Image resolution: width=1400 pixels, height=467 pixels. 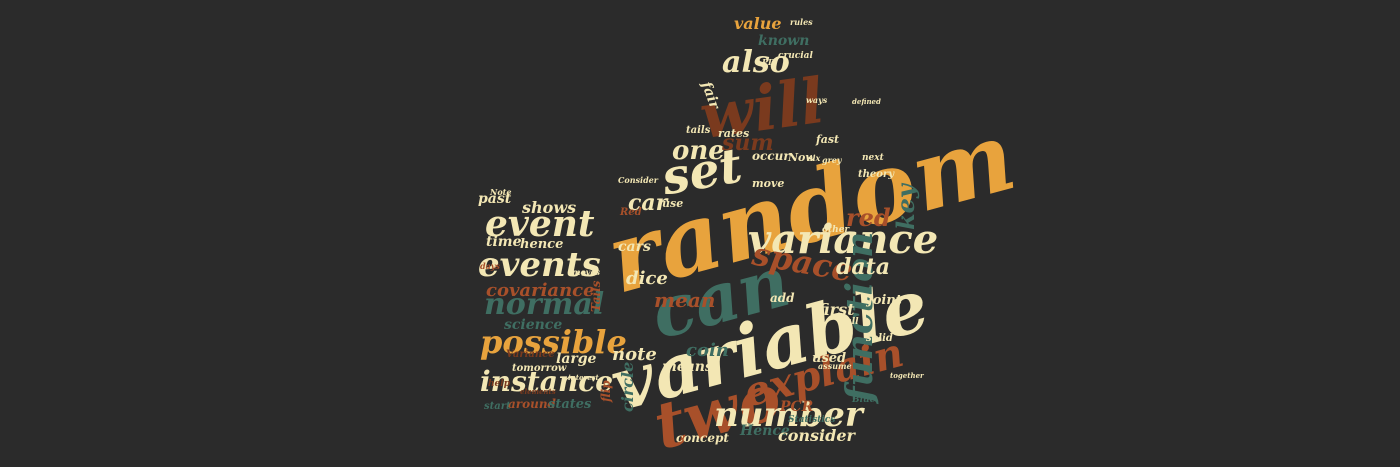 I want to click on word-possible: possible, so click(x=553, y=342).